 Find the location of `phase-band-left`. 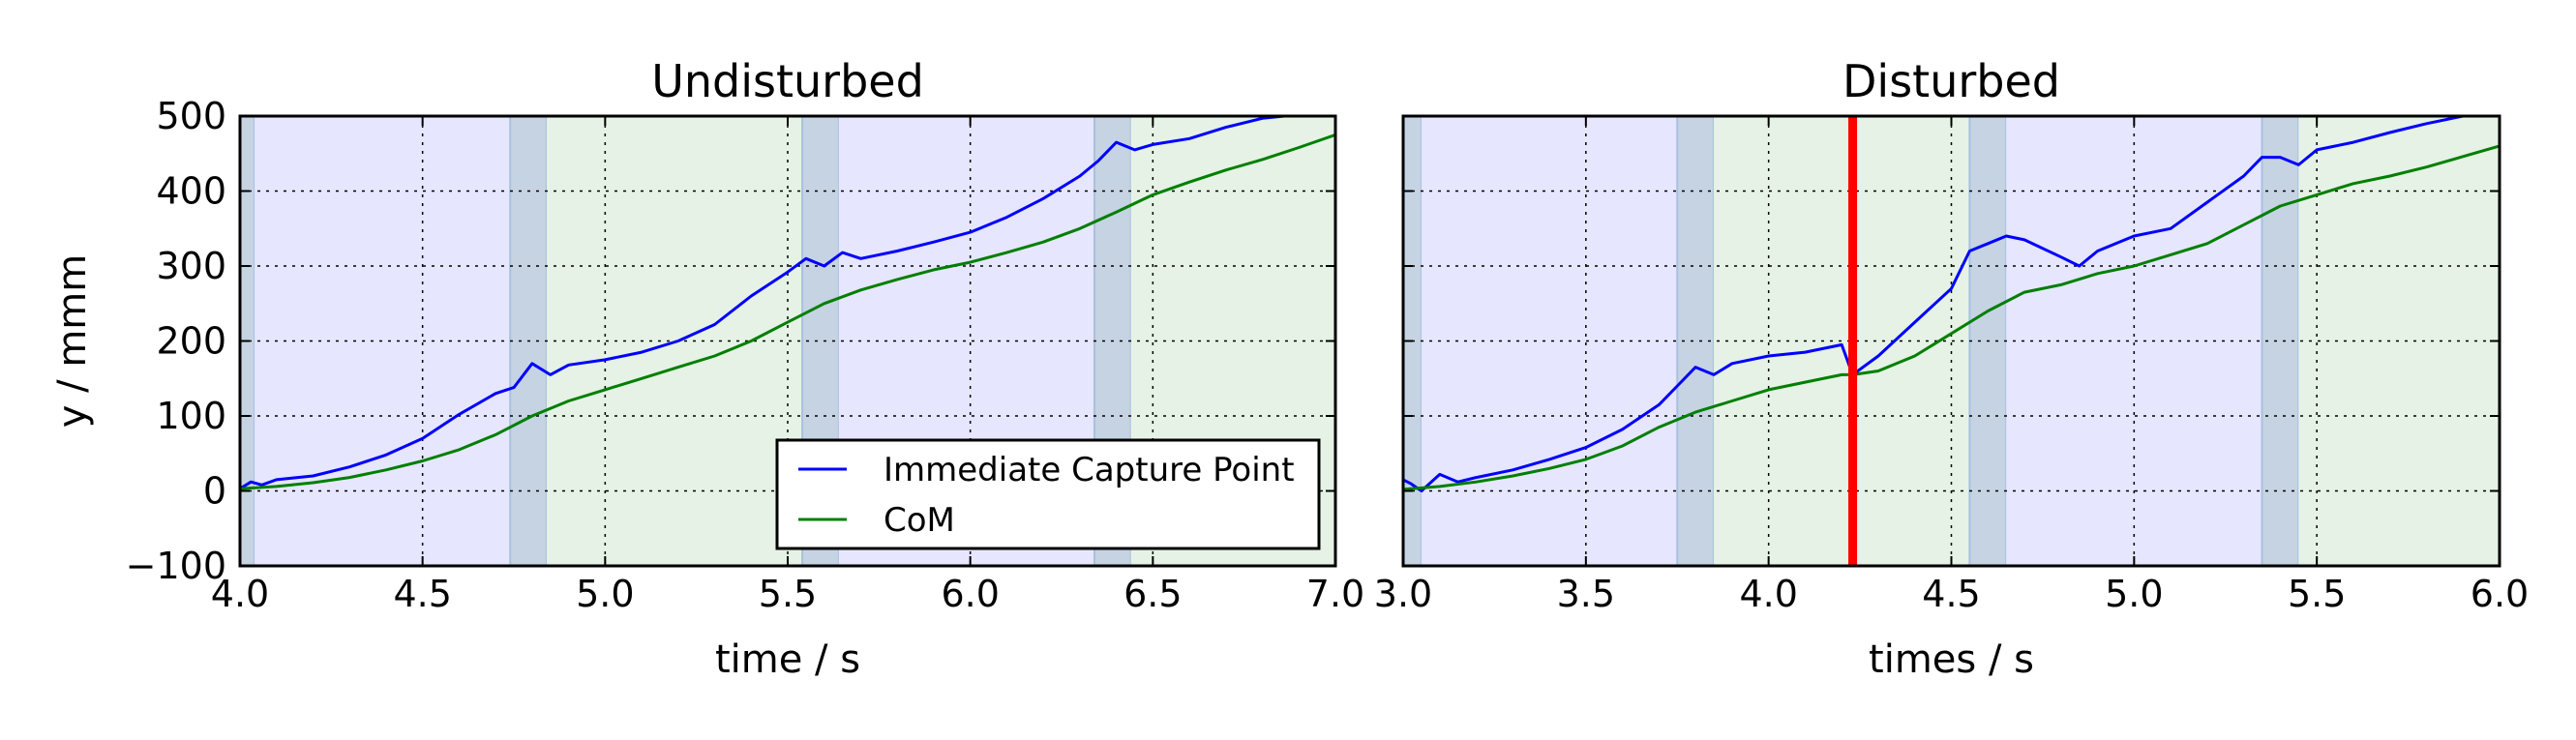

phase-band-left is located at coordinates (1549, 341).